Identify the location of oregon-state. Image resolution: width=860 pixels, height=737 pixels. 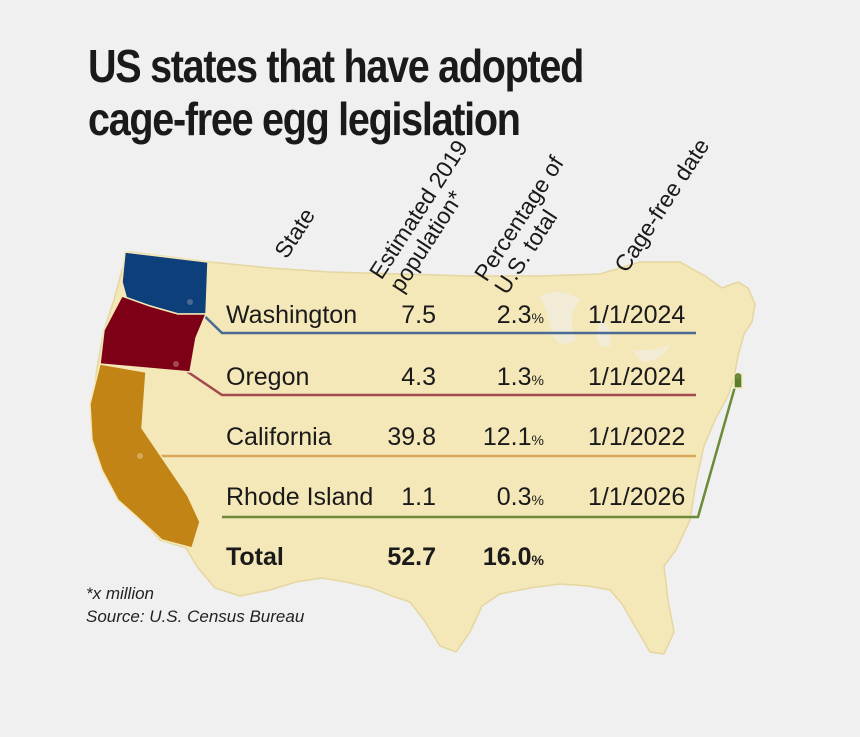
(153, 334).